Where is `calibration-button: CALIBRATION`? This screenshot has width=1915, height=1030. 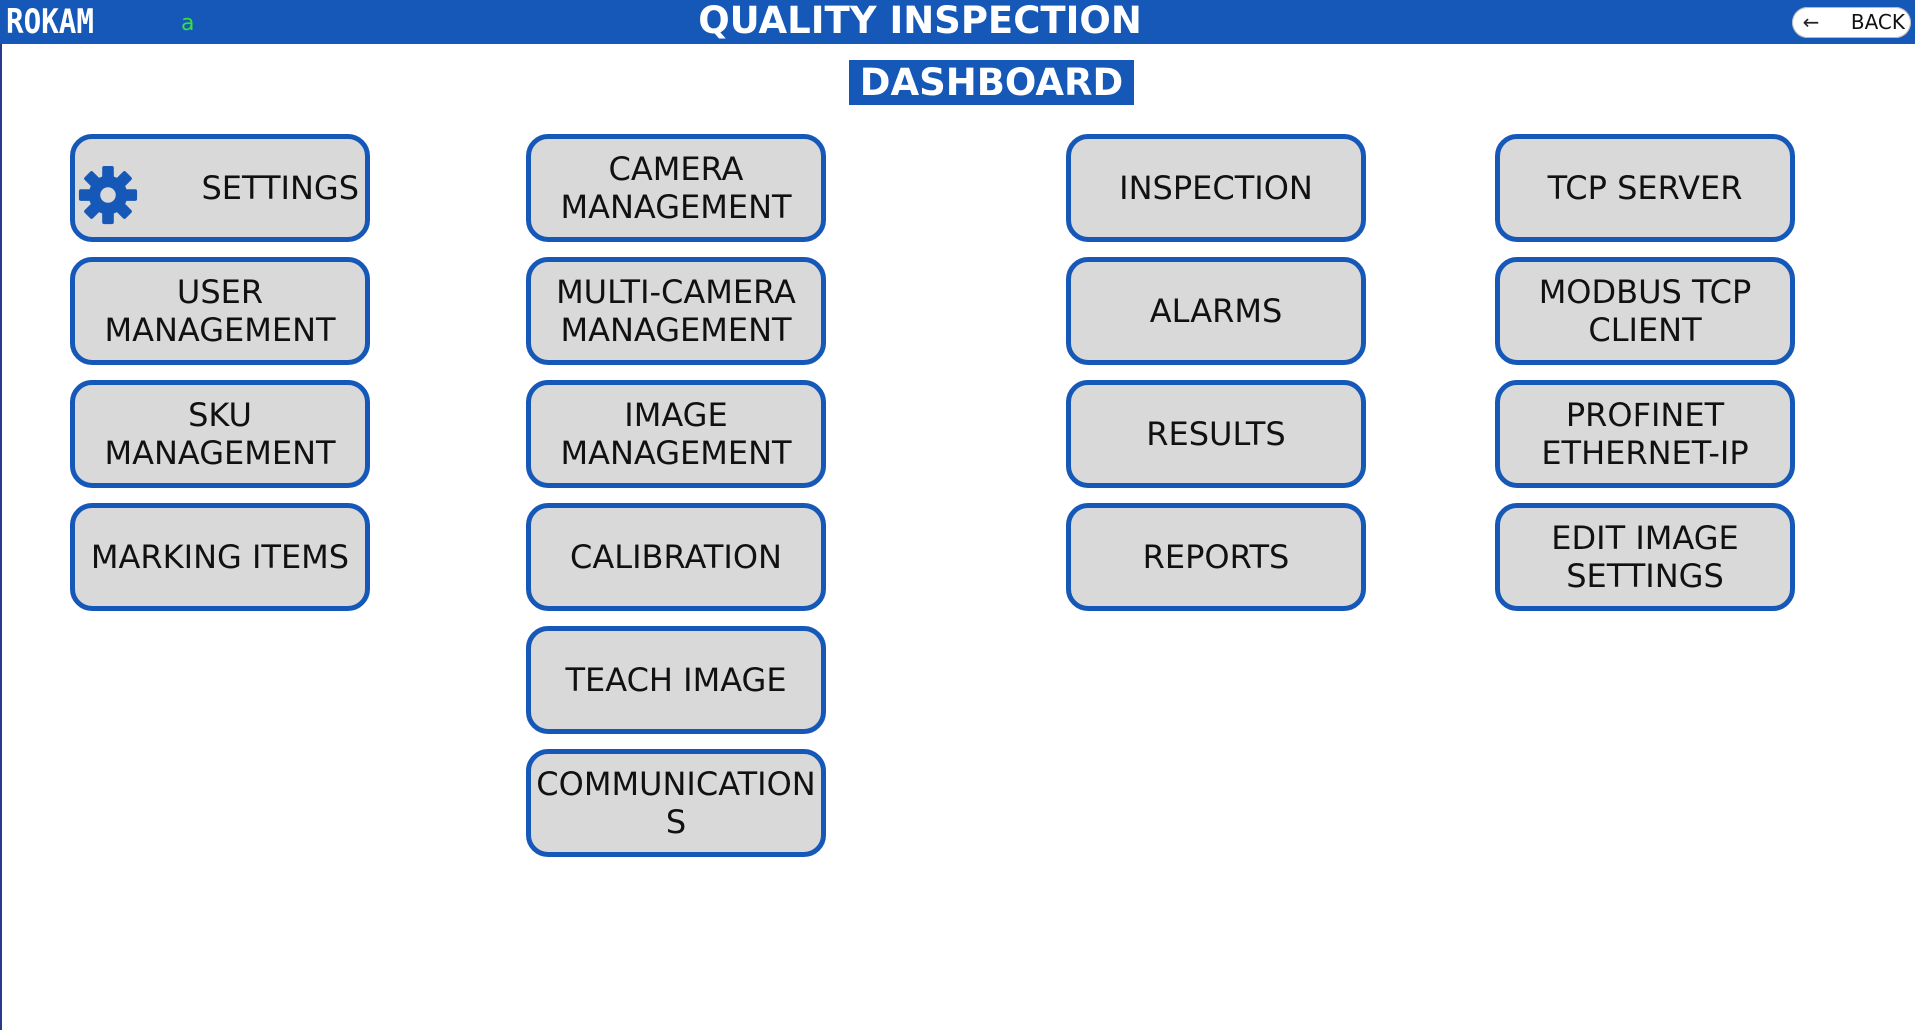 calibration-button: CALIBRATION is located at coordinates (676, 557).